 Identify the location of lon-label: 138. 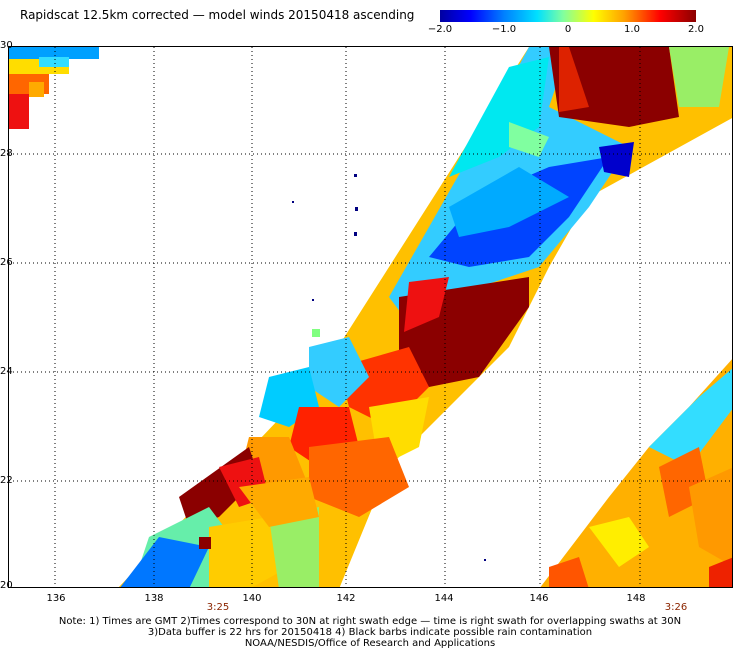
(154, 598).